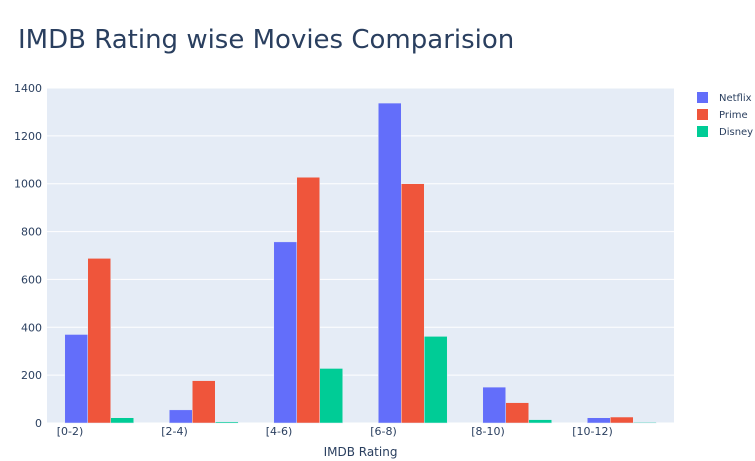 The image size is (755, 461). What do you see at coordinates (174, 431) in the screenshot?
I see `x-tick-label: [2-4)` at bounding box center [174, 431].